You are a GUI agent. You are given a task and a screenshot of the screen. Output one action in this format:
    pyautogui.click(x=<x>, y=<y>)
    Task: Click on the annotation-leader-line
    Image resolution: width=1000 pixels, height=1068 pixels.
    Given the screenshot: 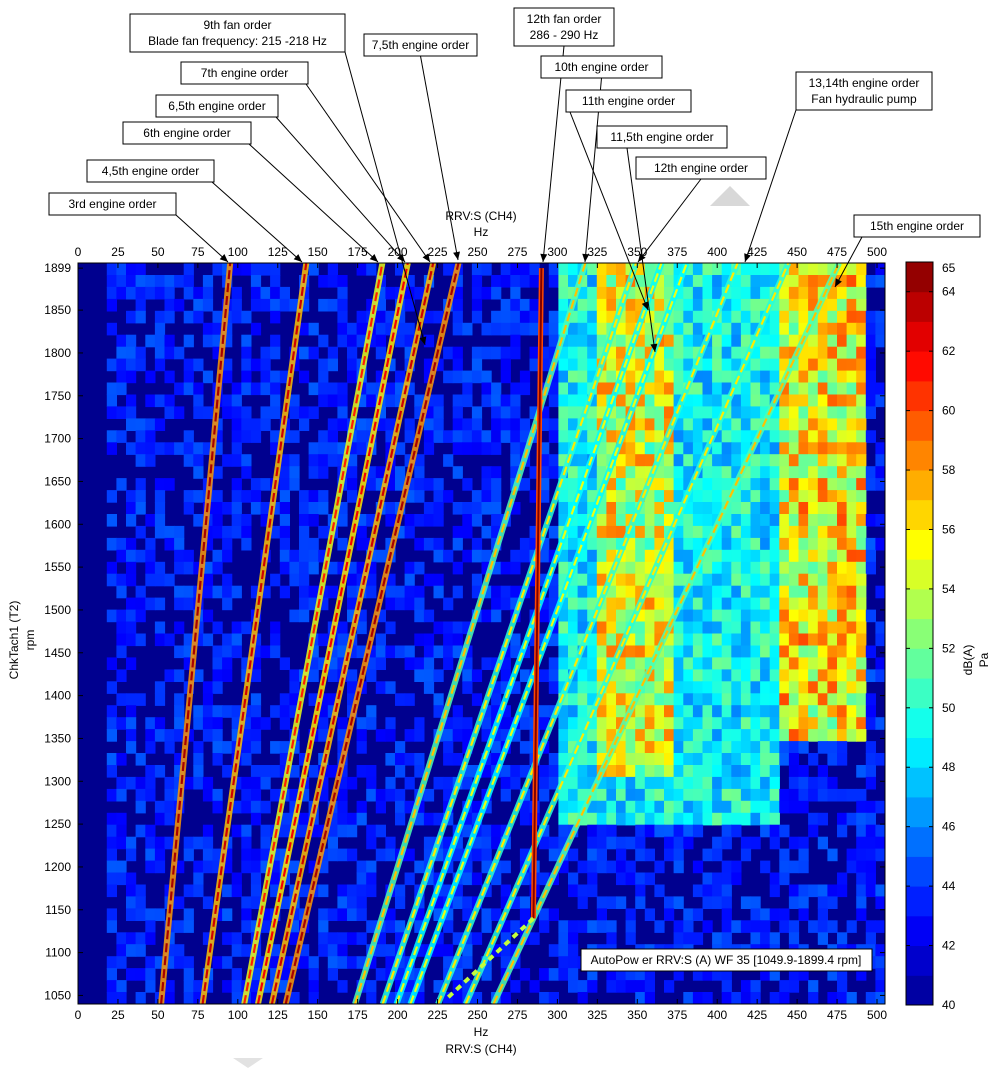 What is the action you would take?
    pyautogui.click(x=848, y=262)
    